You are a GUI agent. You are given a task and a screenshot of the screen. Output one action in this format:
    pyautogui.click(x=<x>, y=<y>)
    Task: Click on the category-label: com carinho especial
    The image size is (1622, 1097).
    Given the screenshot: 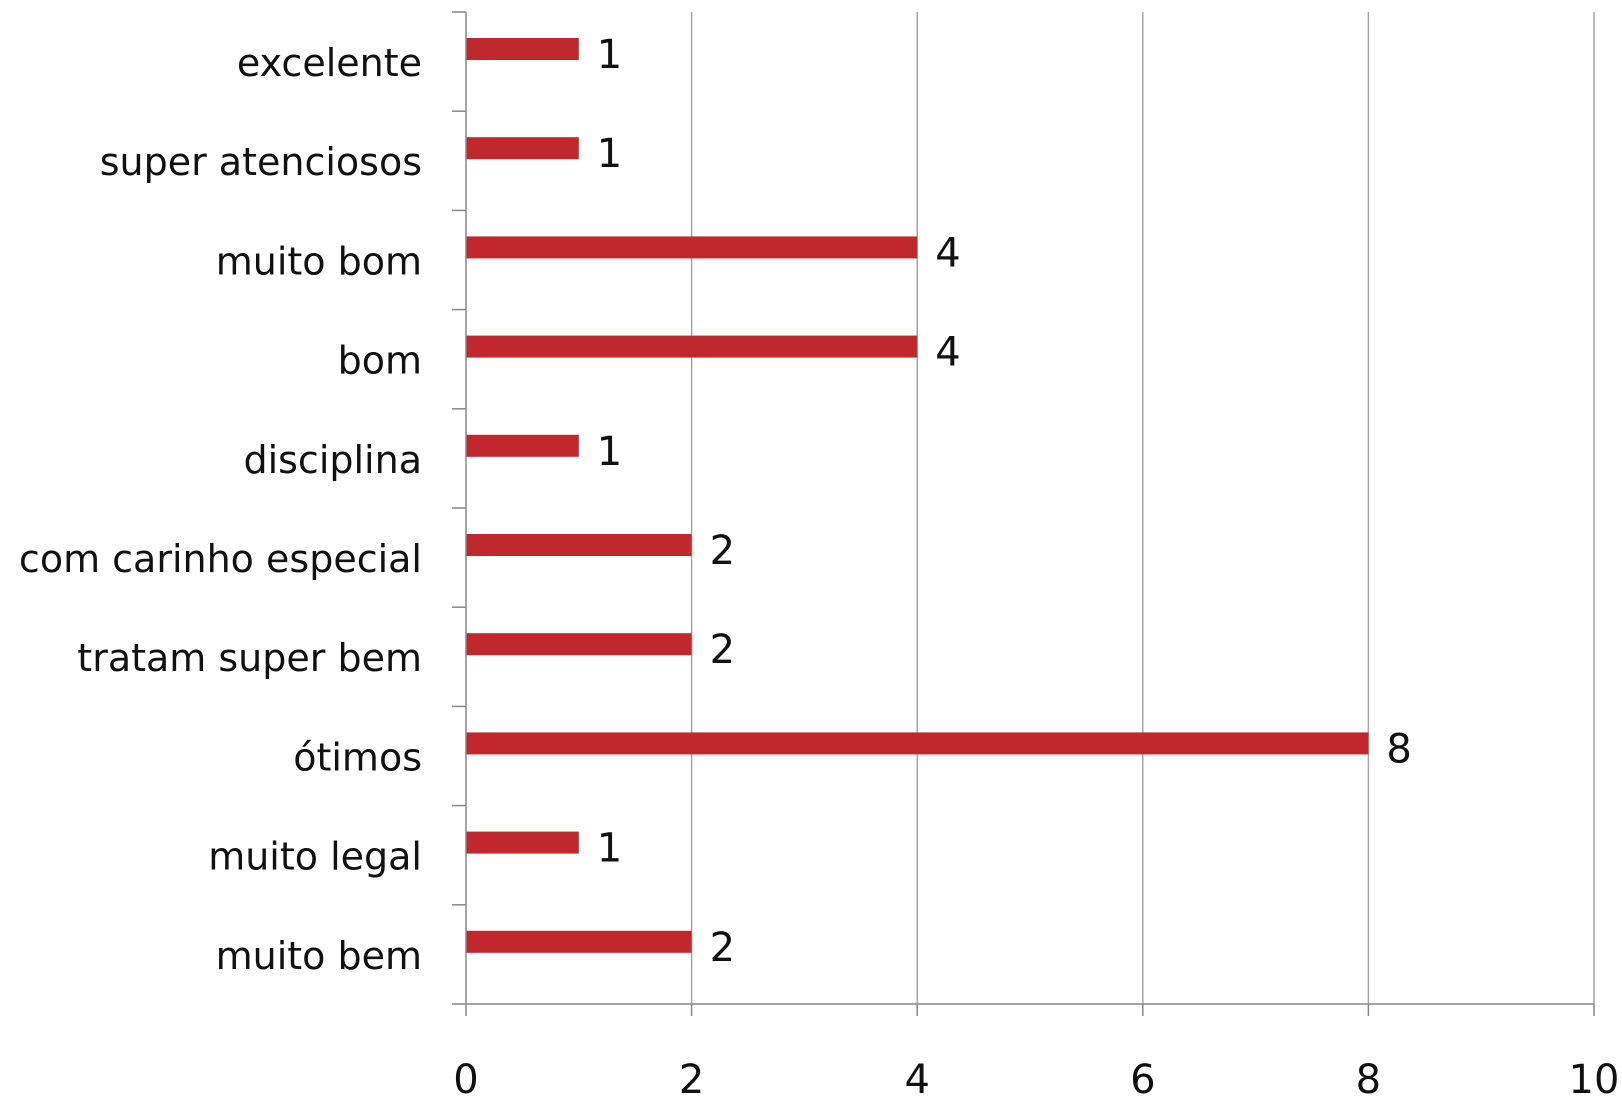 What is the action you would take?
    pyautogui.click(x=220, y=559)
    